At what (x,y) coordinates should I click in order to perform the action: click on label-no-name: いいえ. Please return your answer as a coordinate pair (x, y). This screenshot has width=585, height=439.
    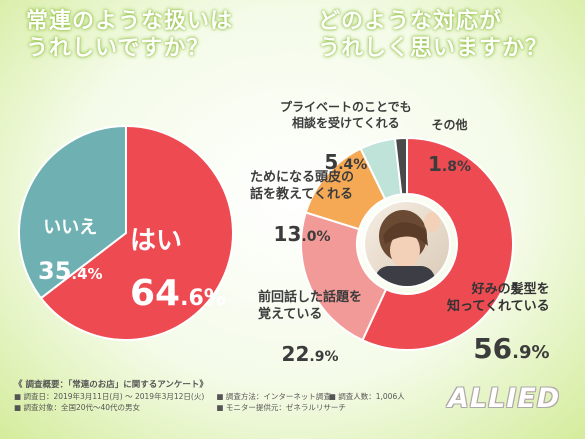
    Looking at the image, I should click on (70, 227).